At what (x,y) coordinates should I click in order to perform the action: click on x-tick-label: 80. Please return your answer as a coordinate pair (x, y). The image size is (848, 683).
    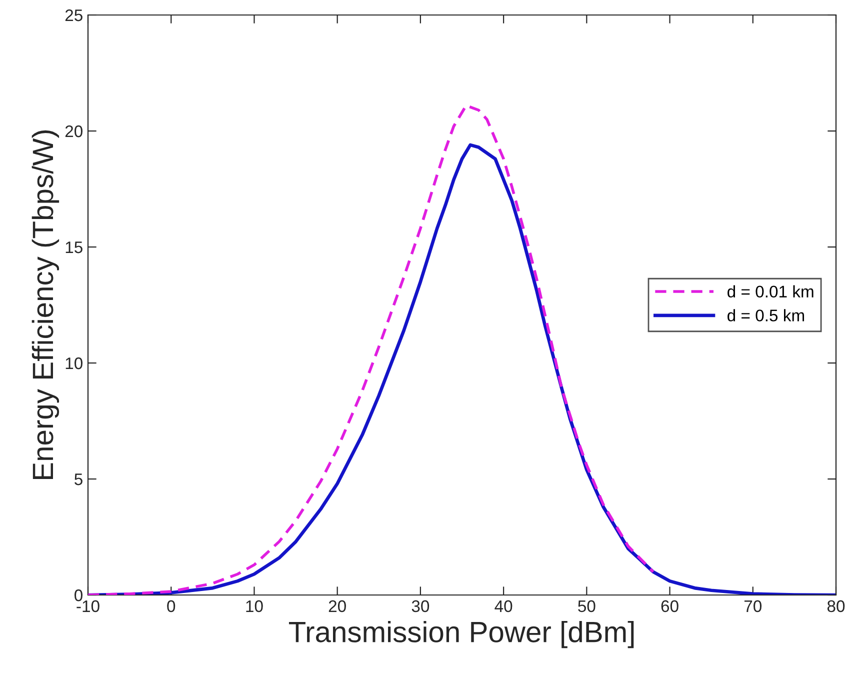
    Looking at the image, I should click on (836, 606).